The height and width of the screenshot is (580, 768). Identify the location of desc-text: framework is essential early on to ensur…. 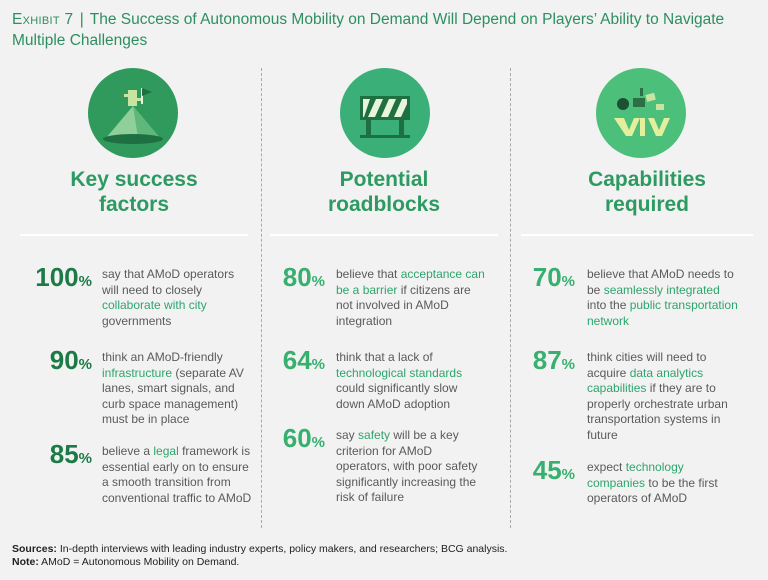
(177, 474).